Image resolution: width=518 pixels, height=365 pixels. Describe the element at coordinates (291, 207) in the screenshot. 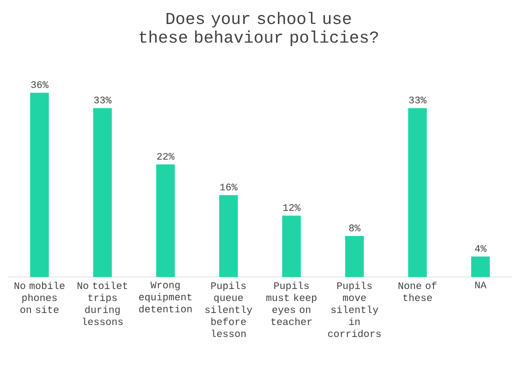

I see `data-label: 12%` at that location.